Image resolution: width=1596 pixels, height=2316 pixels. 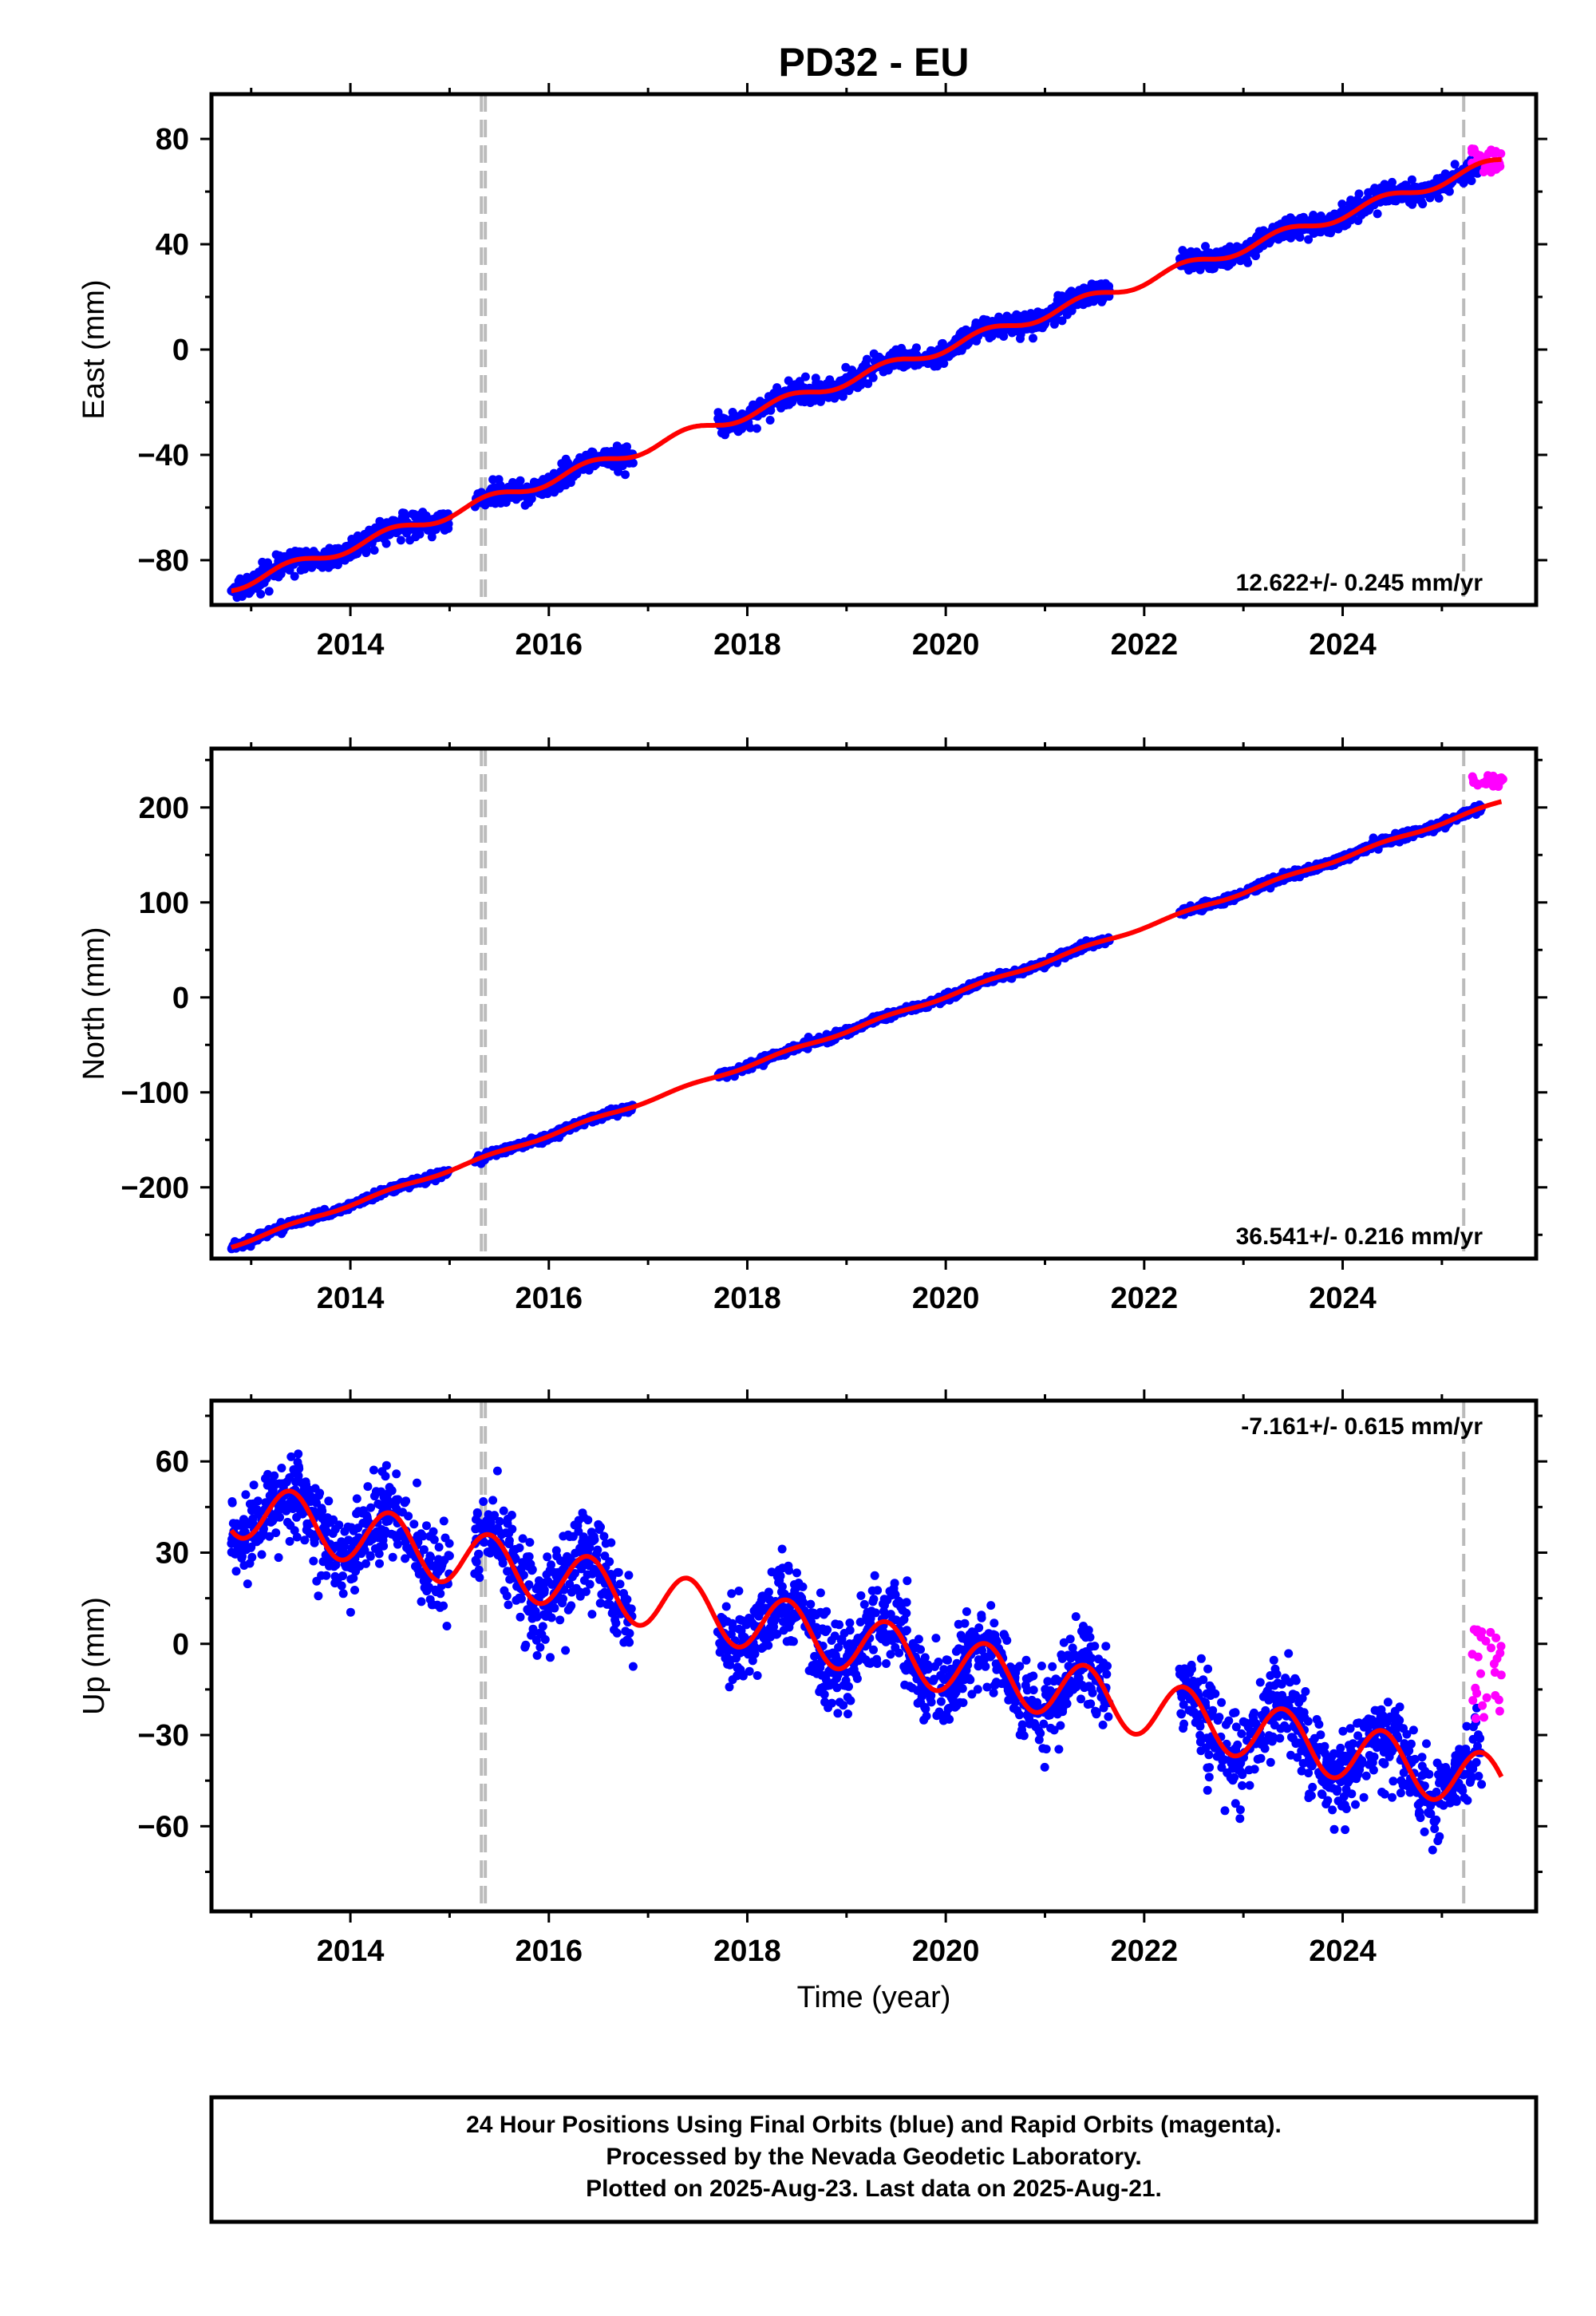 I want to click on velocity-label: 12.622+/- 0.245 mm/yr, so click(x=1359, y=583).